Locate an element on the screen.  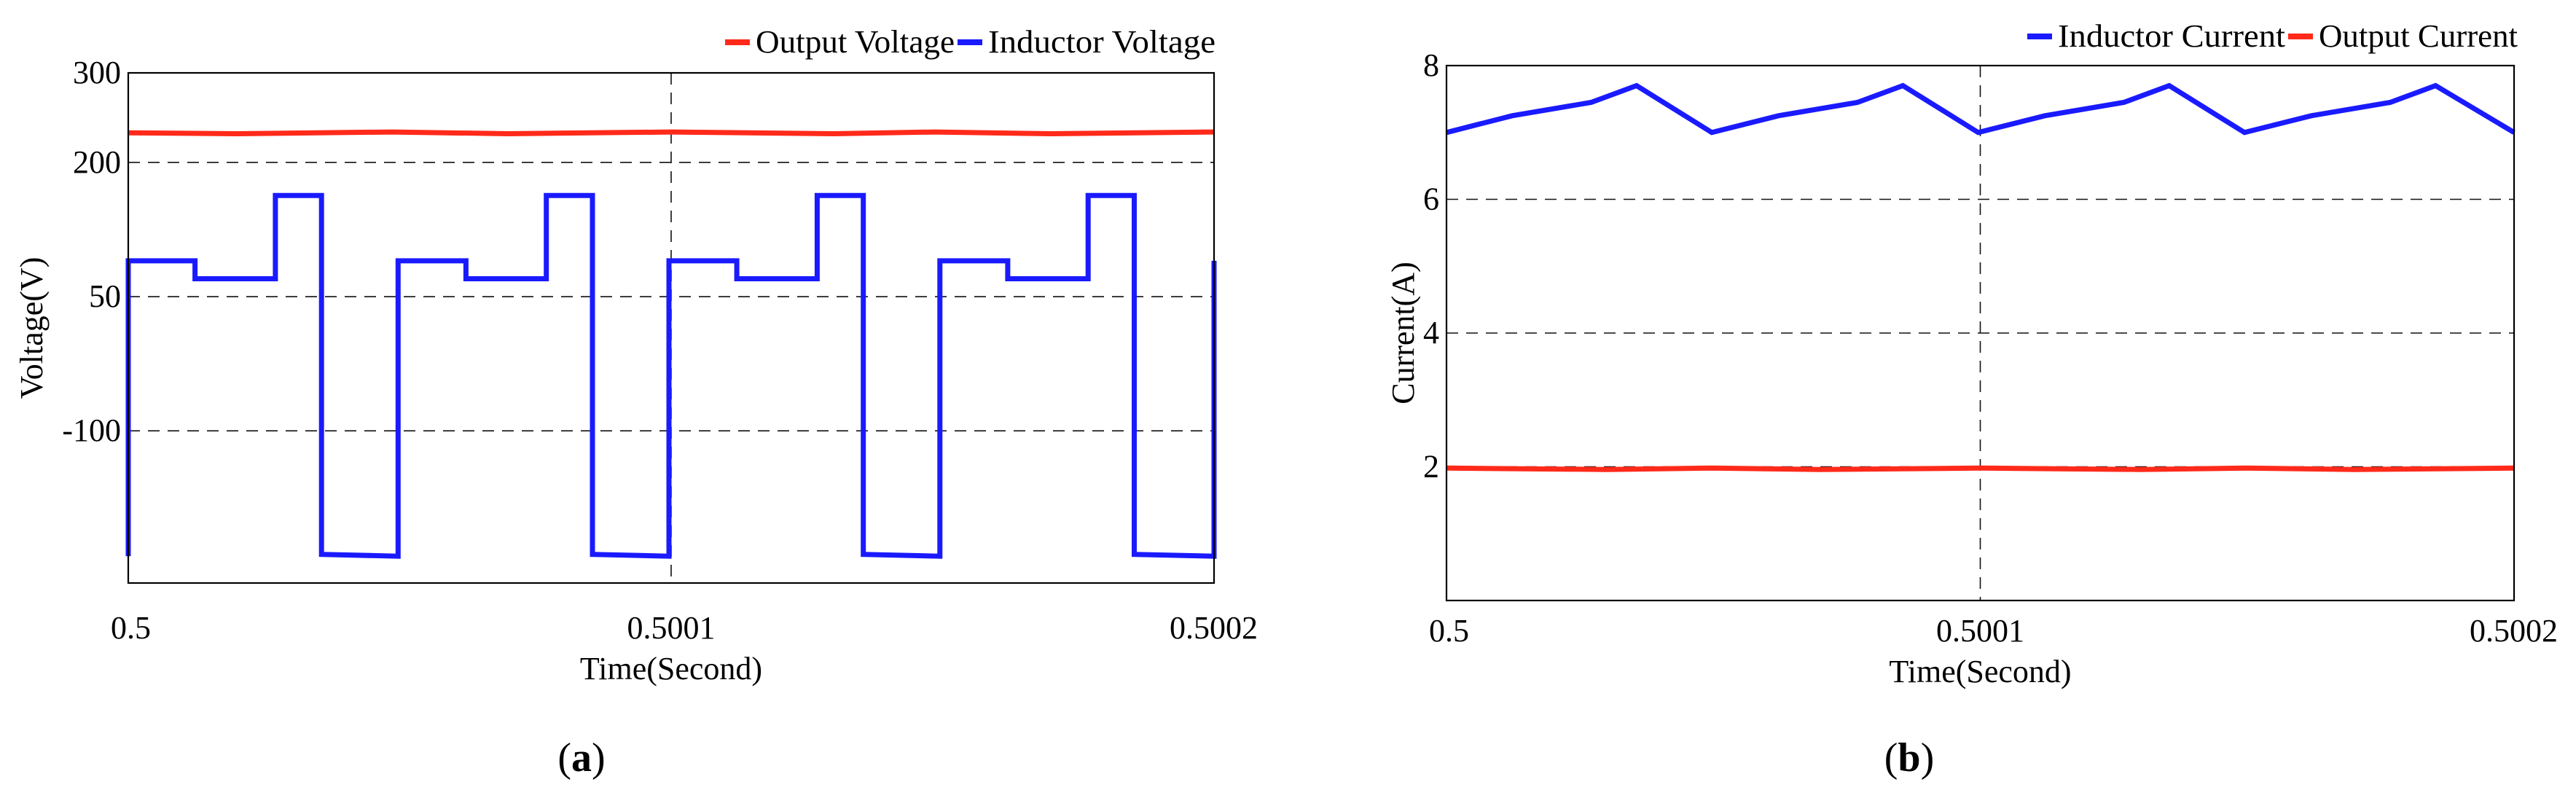
panel-a-legend-label: Output Voltage is located at coordinates (855, 42).